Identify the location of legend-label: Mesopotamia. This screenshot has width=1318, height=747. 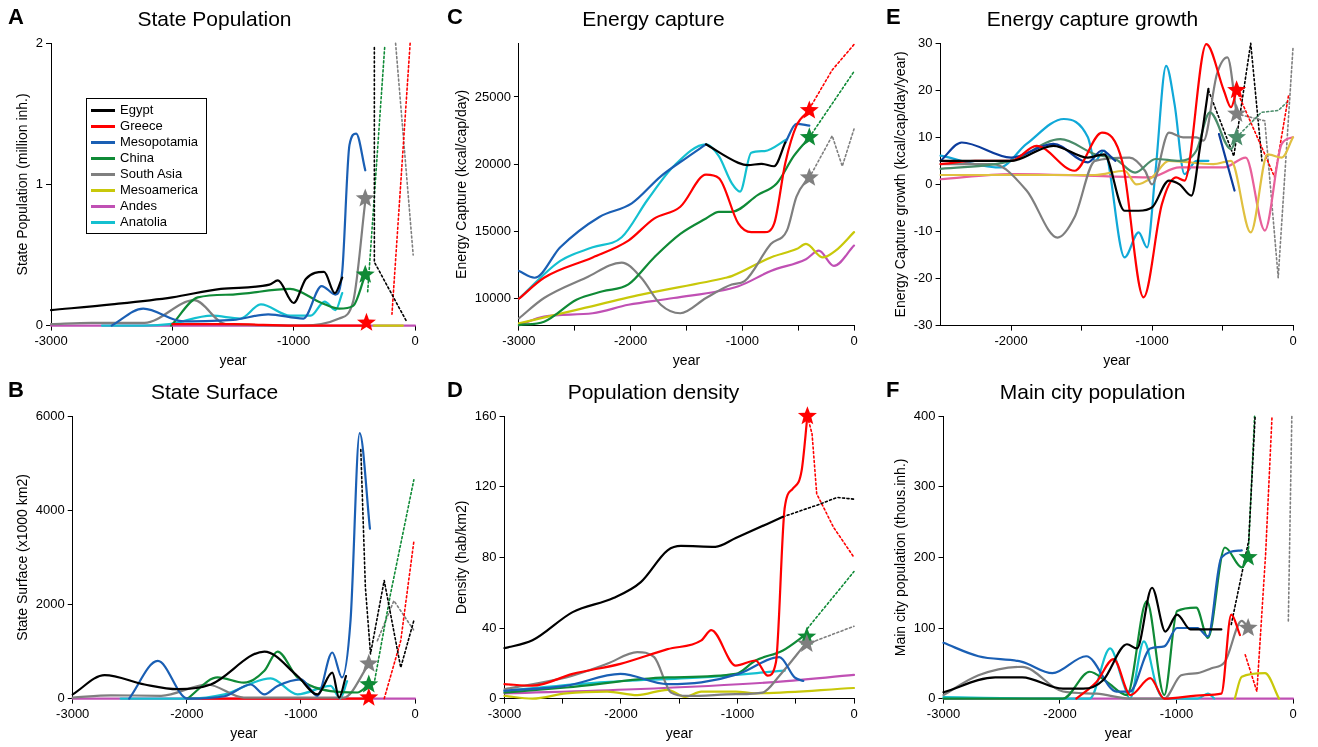
(159, 142).